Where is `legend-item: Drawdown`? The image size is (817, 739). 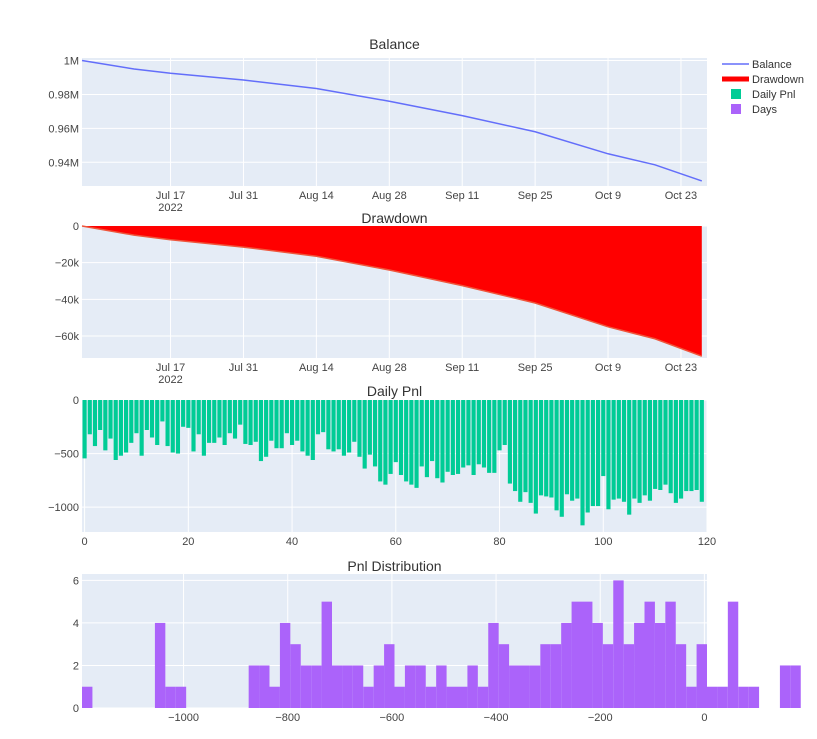 legend-item: Drawdown is located at coordinates (763, 80).